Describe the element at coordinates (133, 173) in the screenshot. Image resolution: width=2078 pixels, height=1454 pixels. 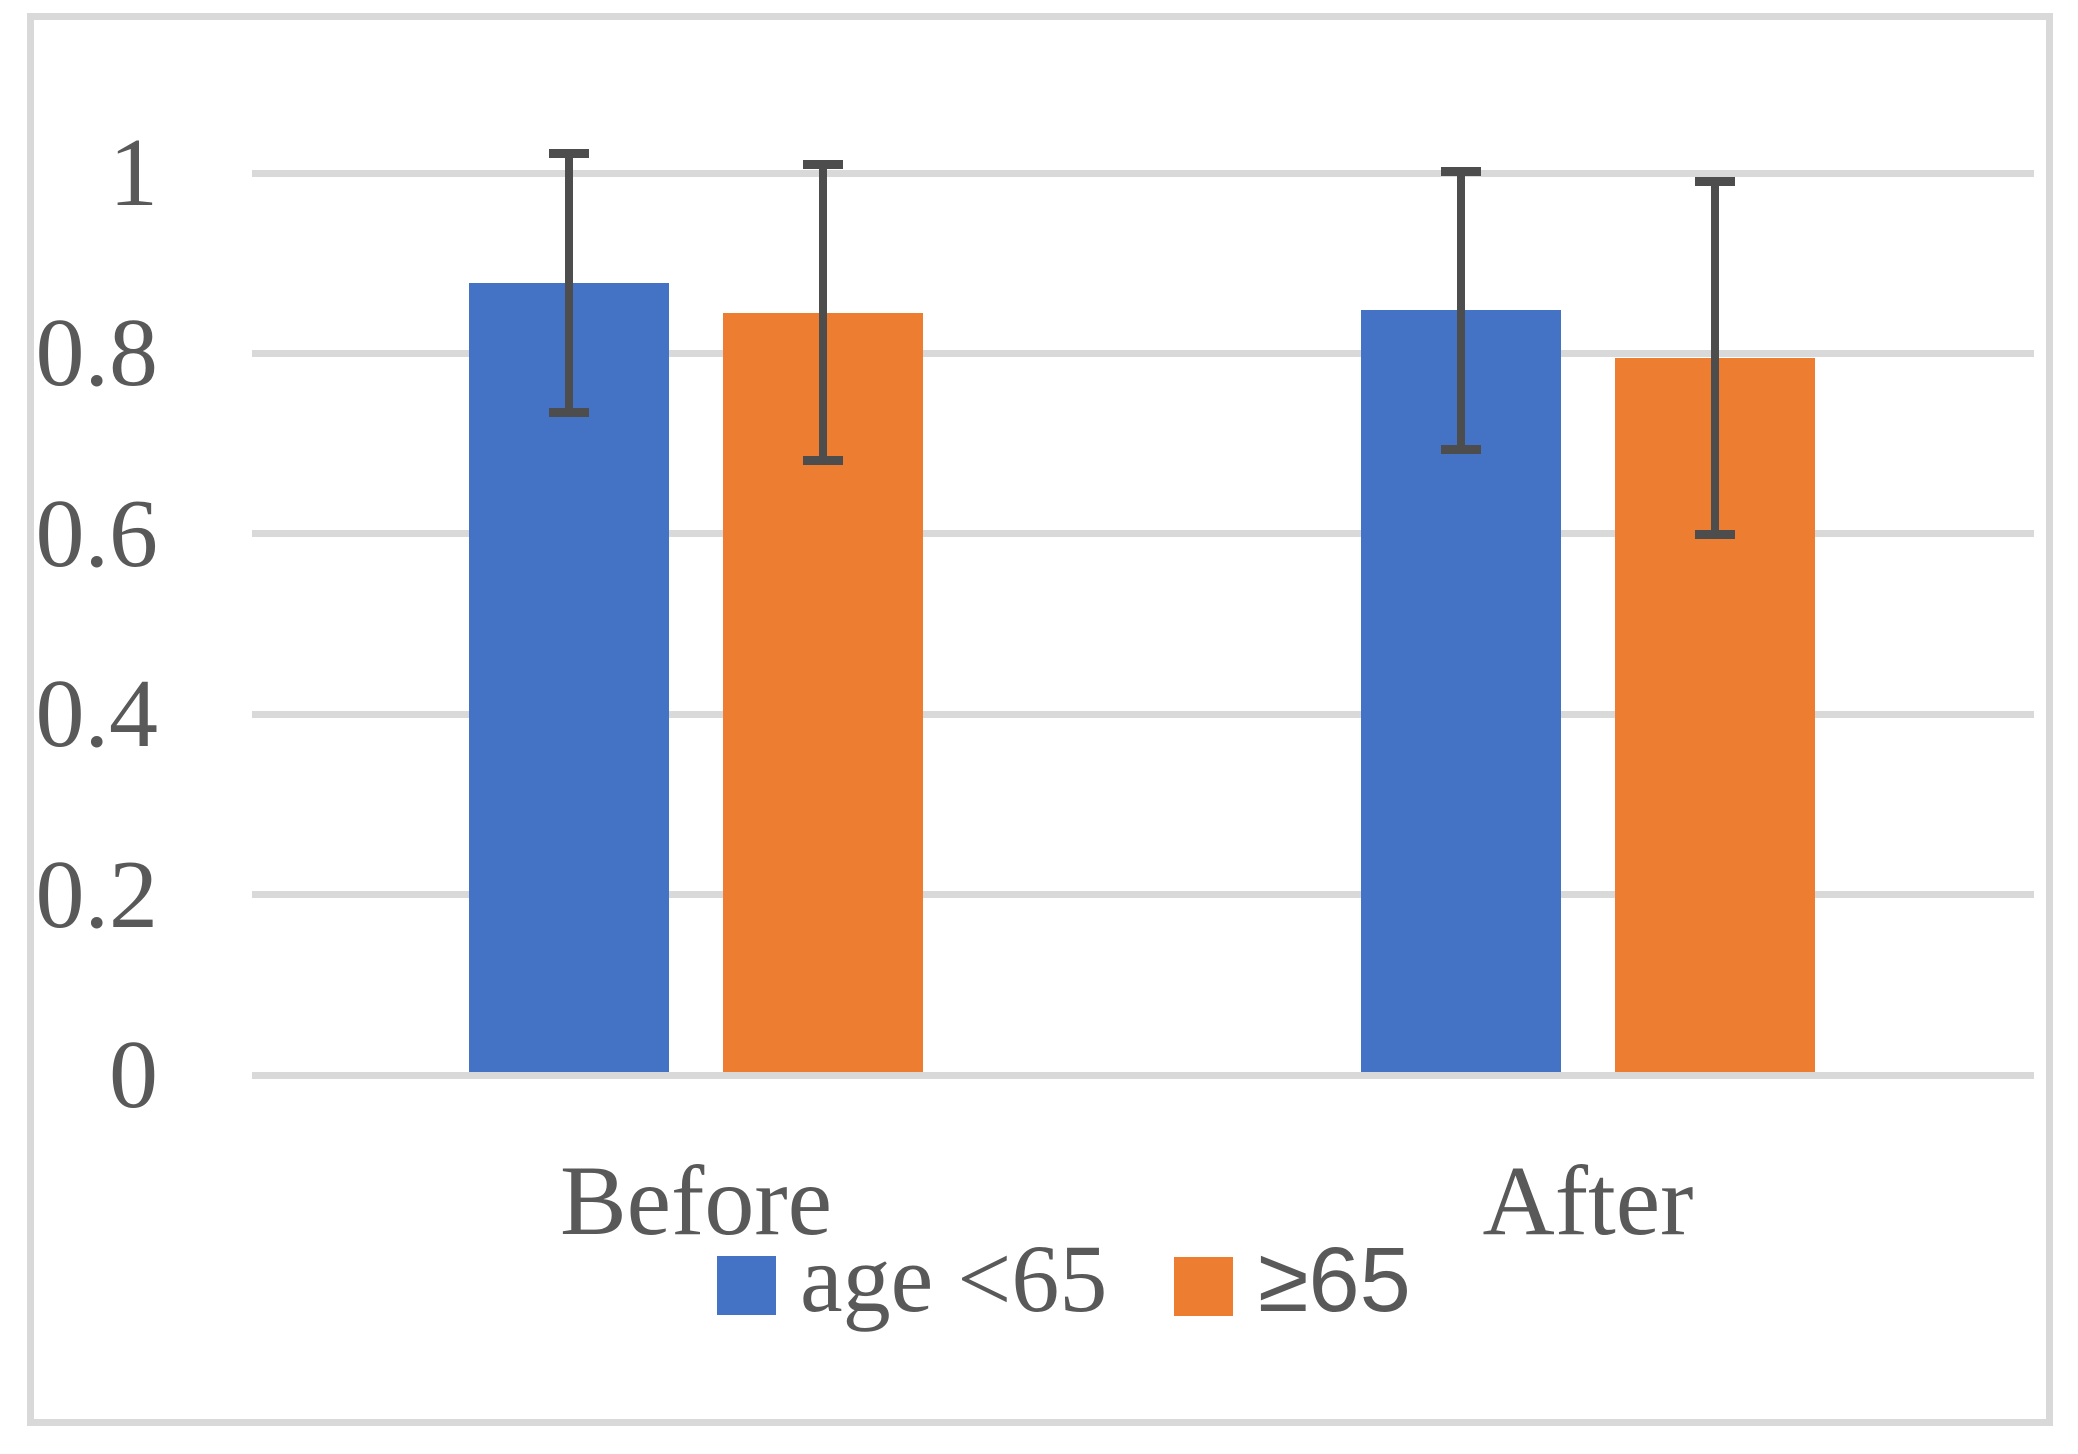
I see `y-tick-label-1: 1` at that location.